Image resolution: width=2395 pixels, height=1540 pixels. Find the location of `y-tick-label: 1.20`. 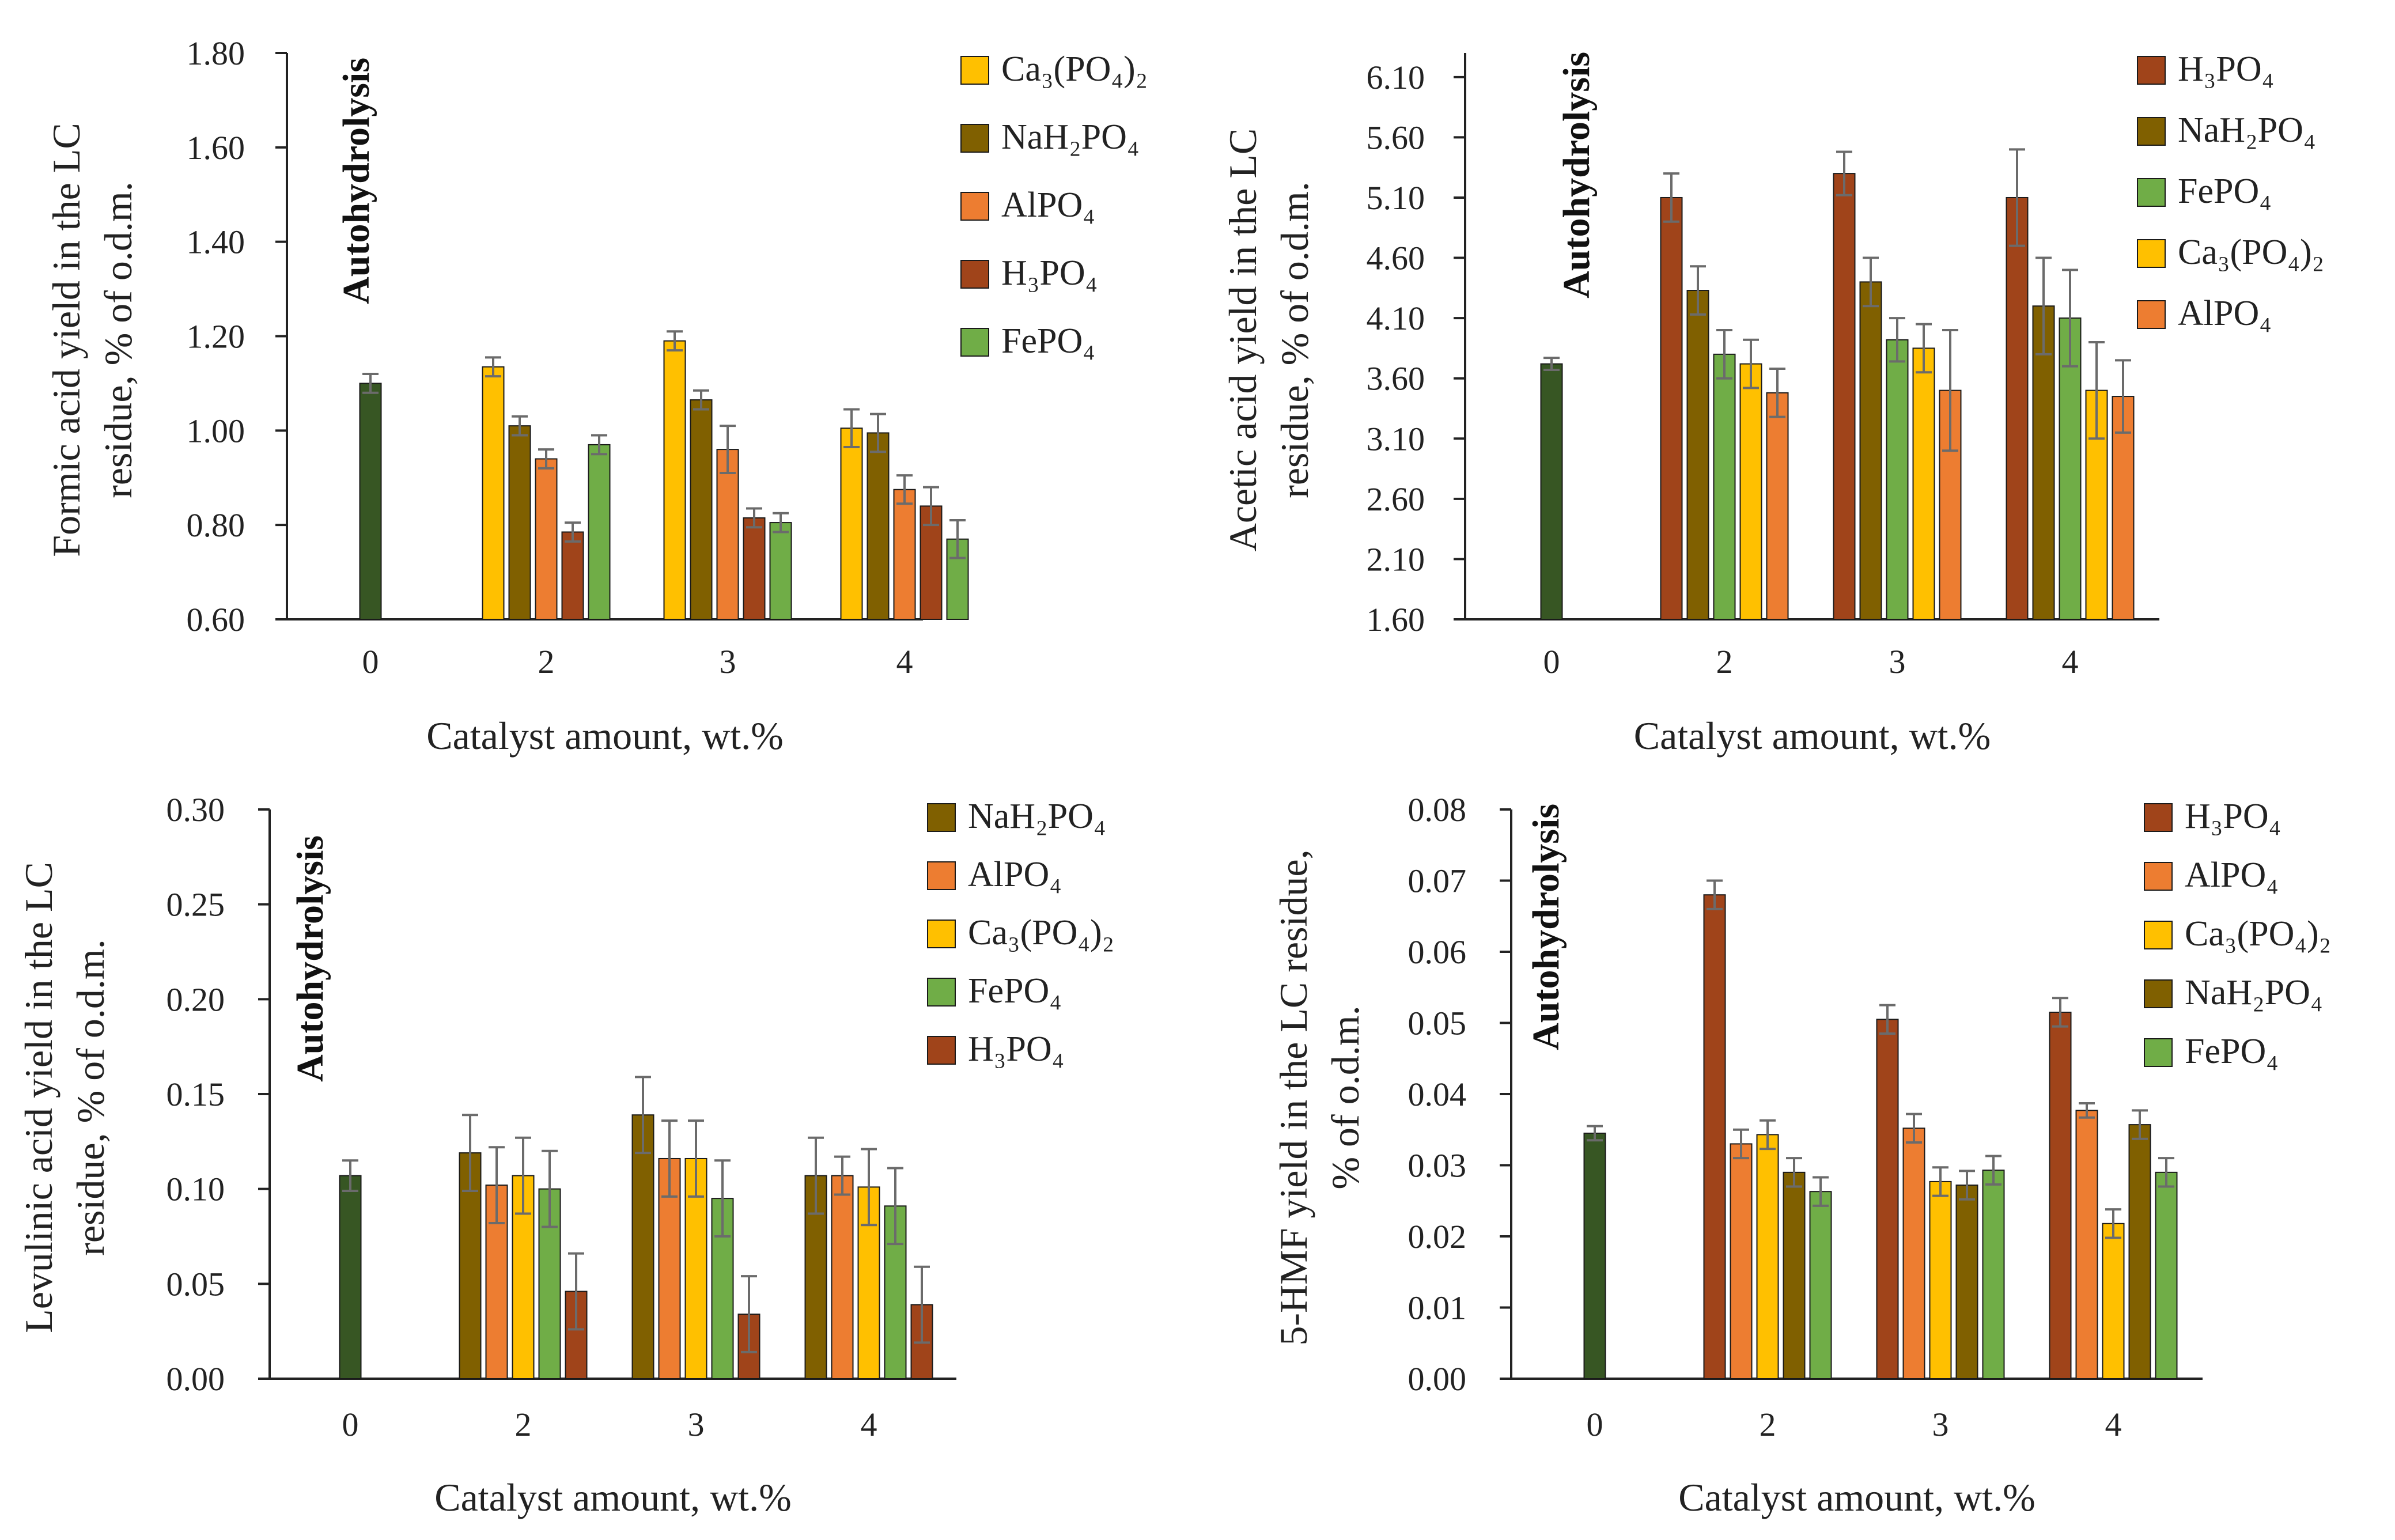

y-tick-label: 1.20 is located at coordinates (216, 337).